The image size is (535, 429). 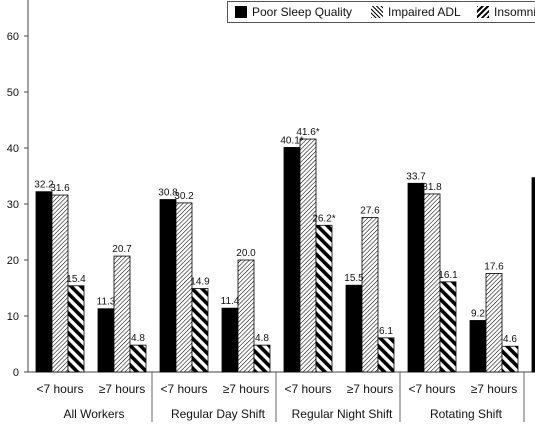 I want to click on bar-value-label: 30.8, so click(x=168, y=193).